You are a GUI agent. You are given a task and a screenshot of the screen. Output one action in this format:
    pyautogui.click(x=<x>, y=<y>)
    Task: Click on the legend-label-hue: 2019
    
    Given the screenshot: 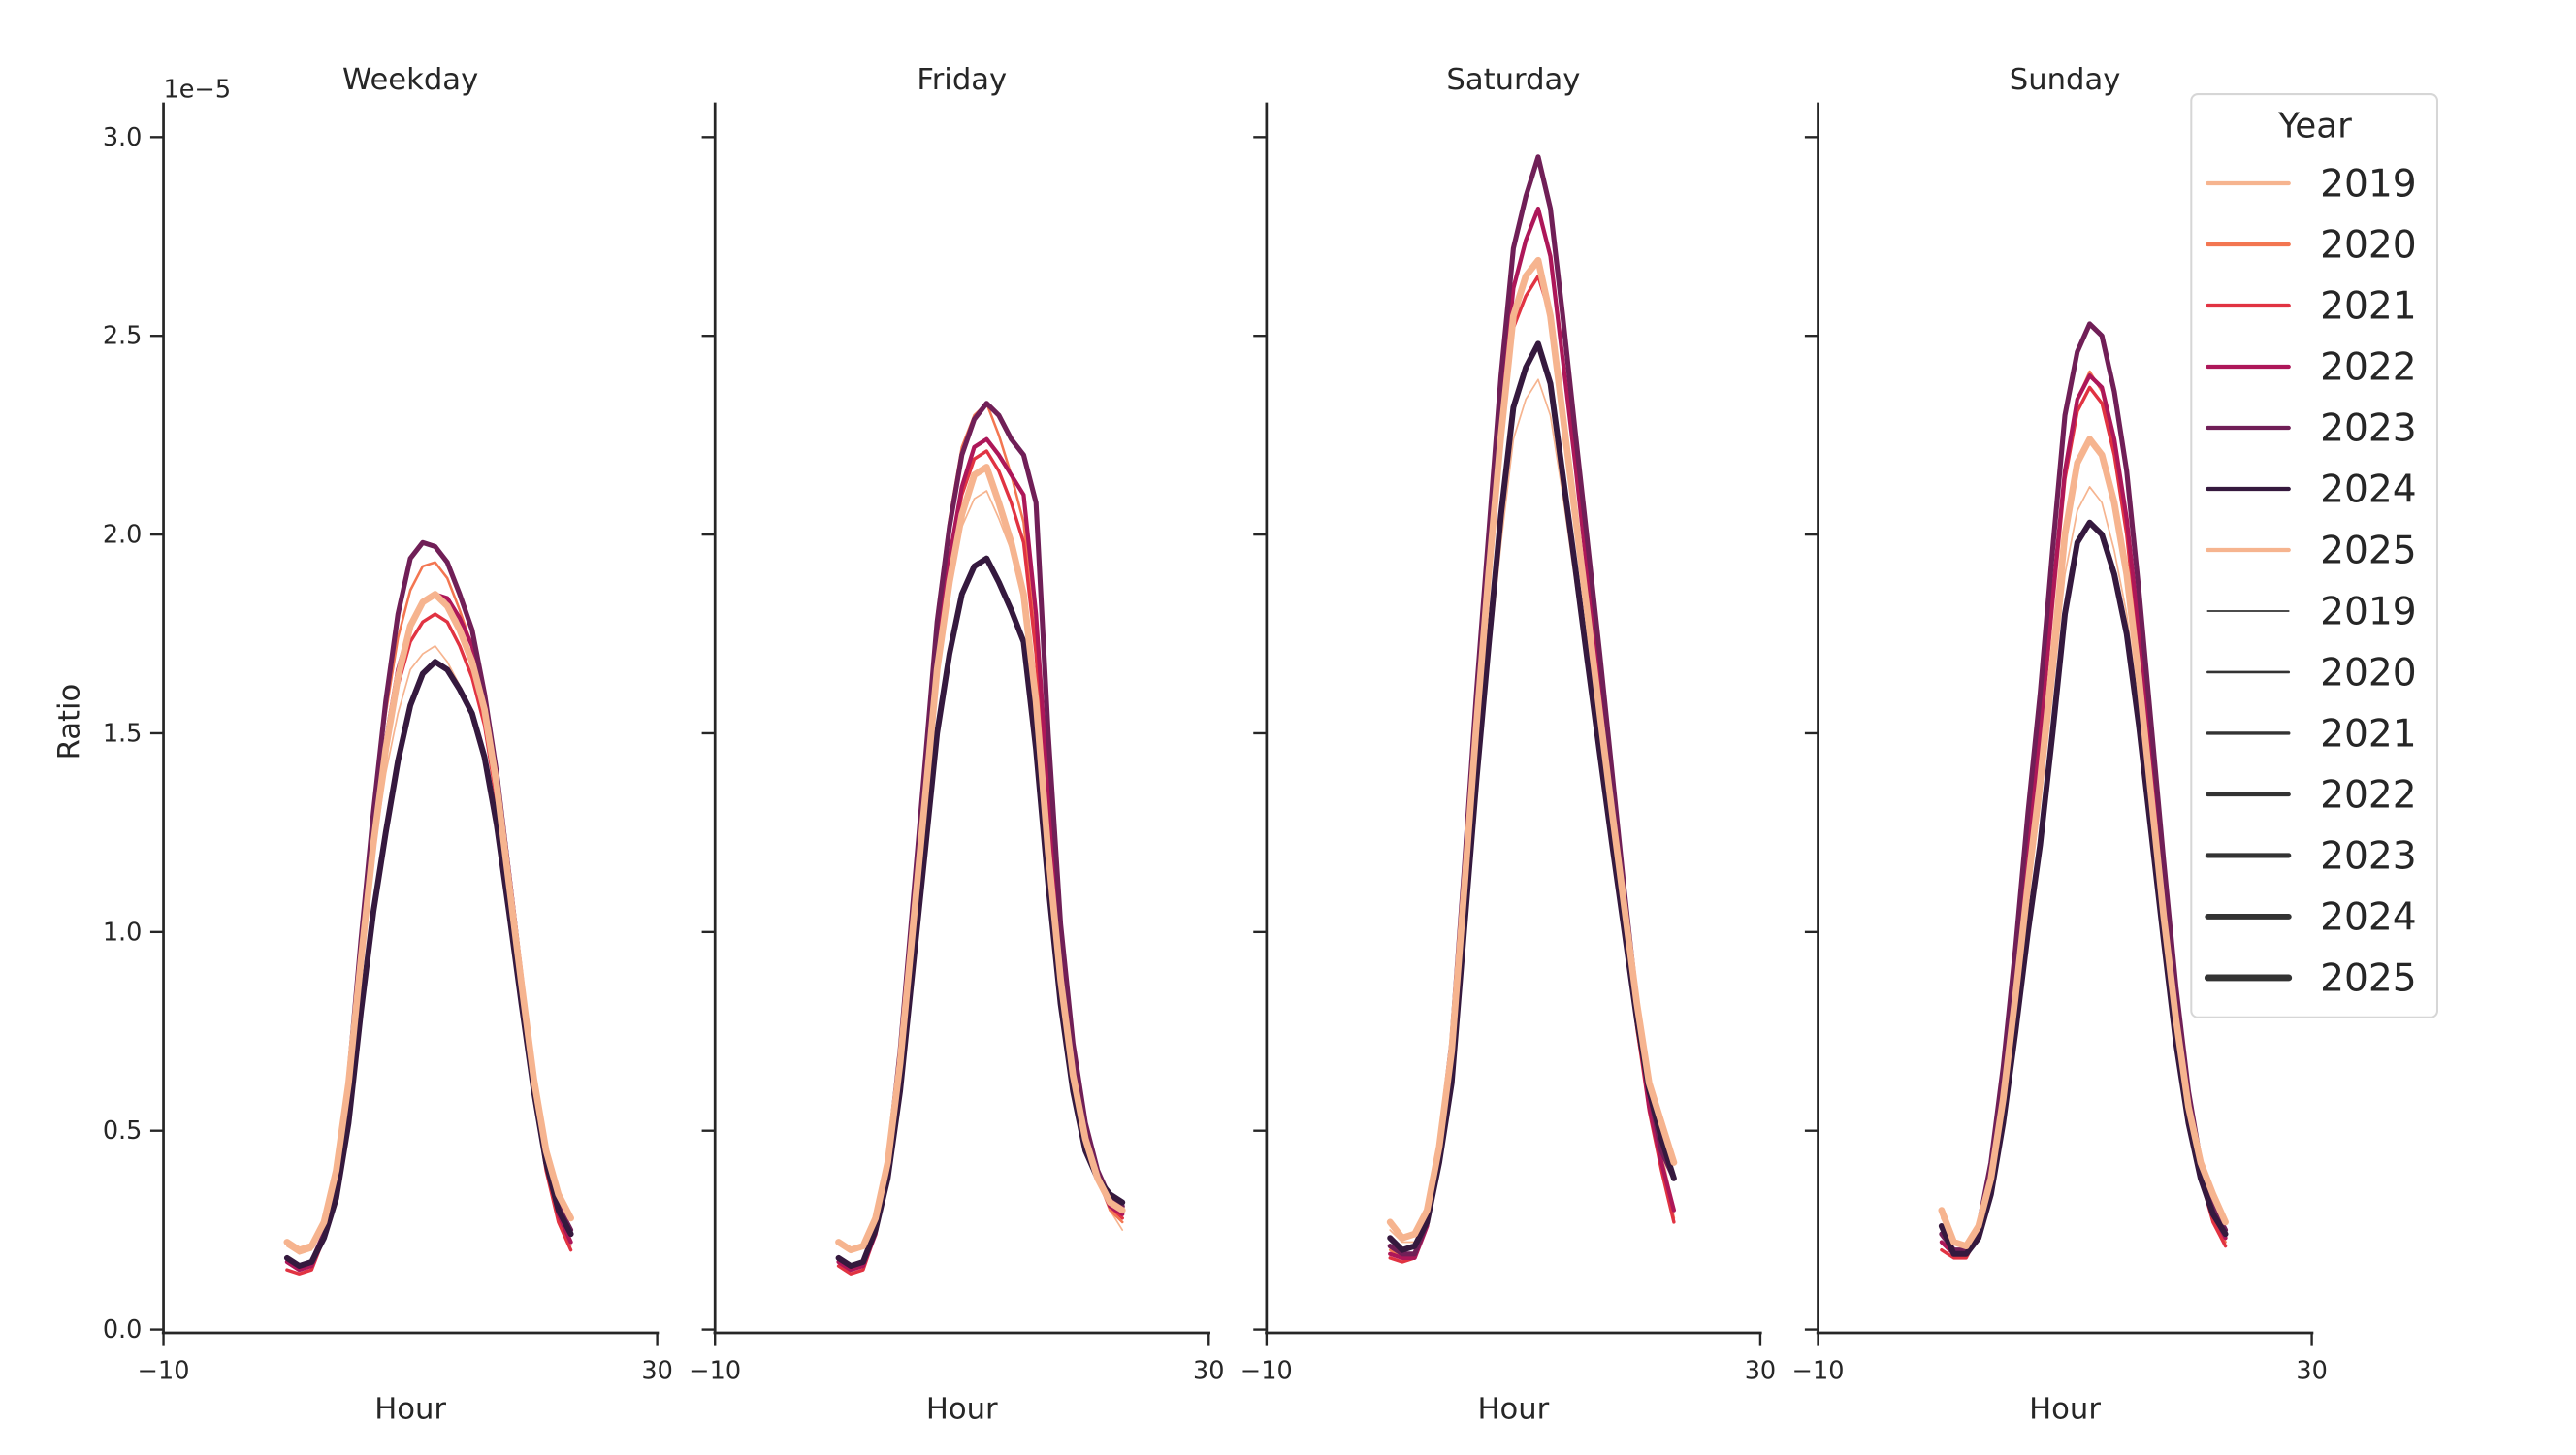 What is the action you would take?
    pyautogui.click(x=2368, y=185)
    